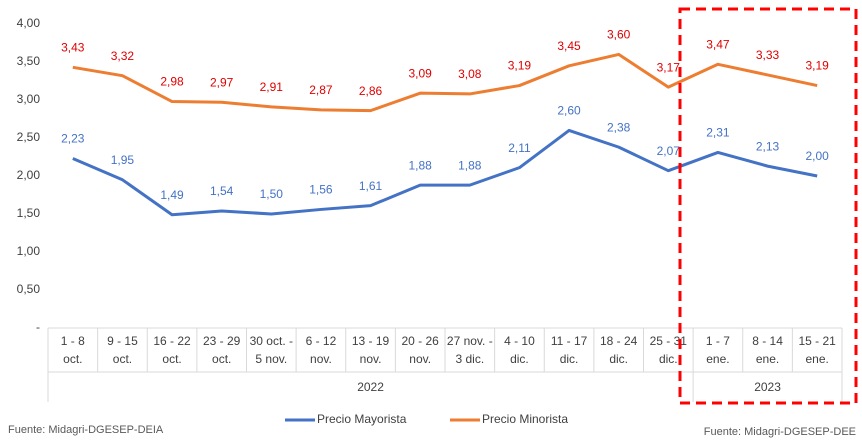  What do you see at coordinates (73, 139) in the screenshot?
I see `data-label: 2,23` at bounding box center [73, 139].